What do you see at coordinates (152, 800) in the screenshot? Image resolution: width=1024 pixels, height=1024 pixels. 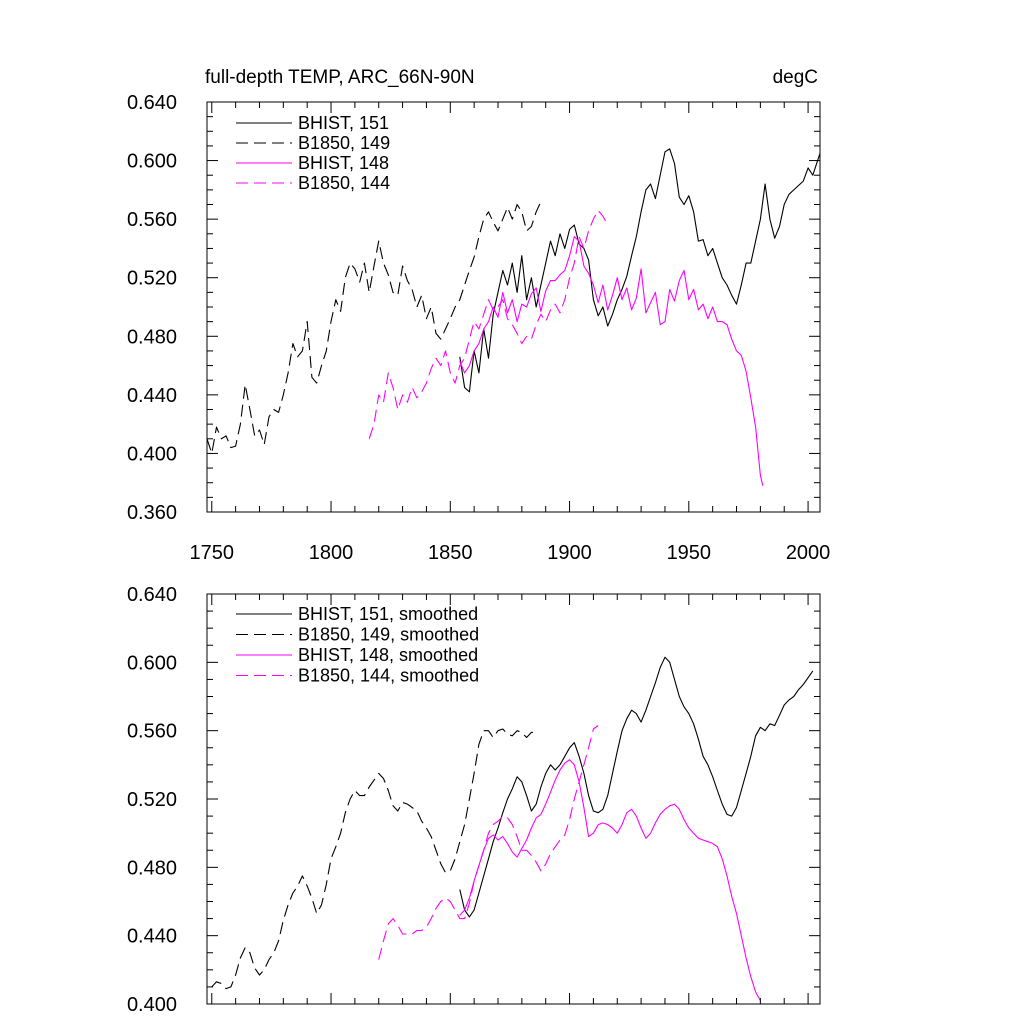 I see `bottom-ytick-label: 0.520` at bounding box center [152, 800].